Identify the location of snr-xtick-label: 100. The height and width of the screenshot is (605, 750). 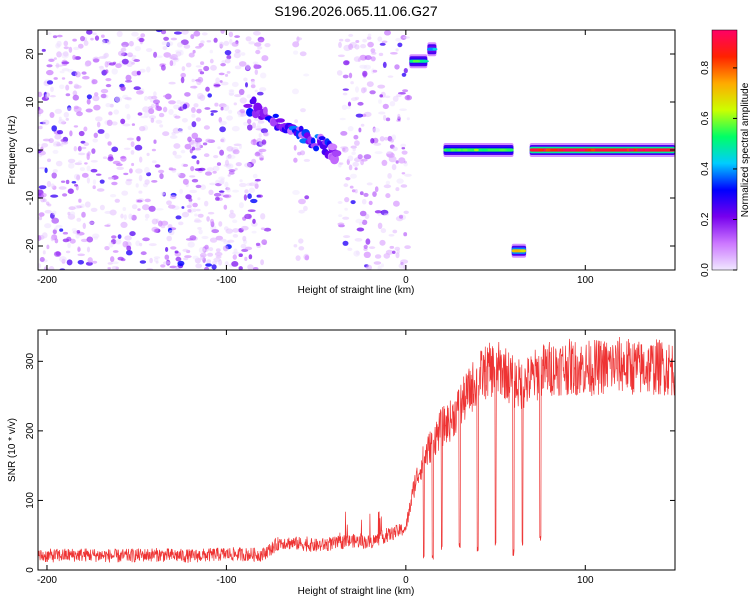
(585, 580).